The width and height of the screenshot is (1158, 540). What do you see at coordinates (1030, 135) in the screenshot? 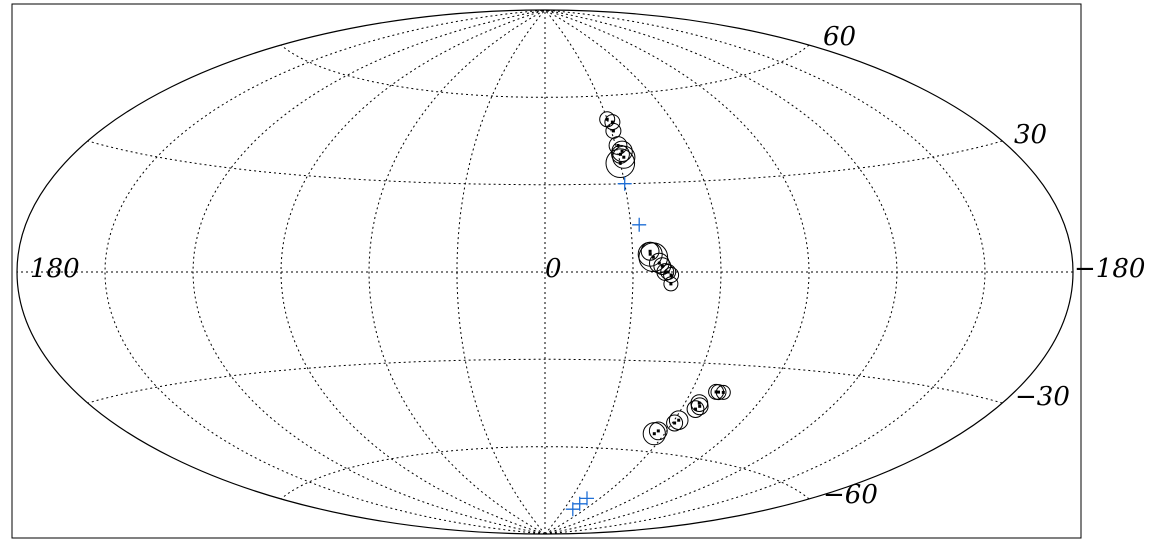
I see `tick-label-lat-30: 30` at bounding box center [1030, 135].